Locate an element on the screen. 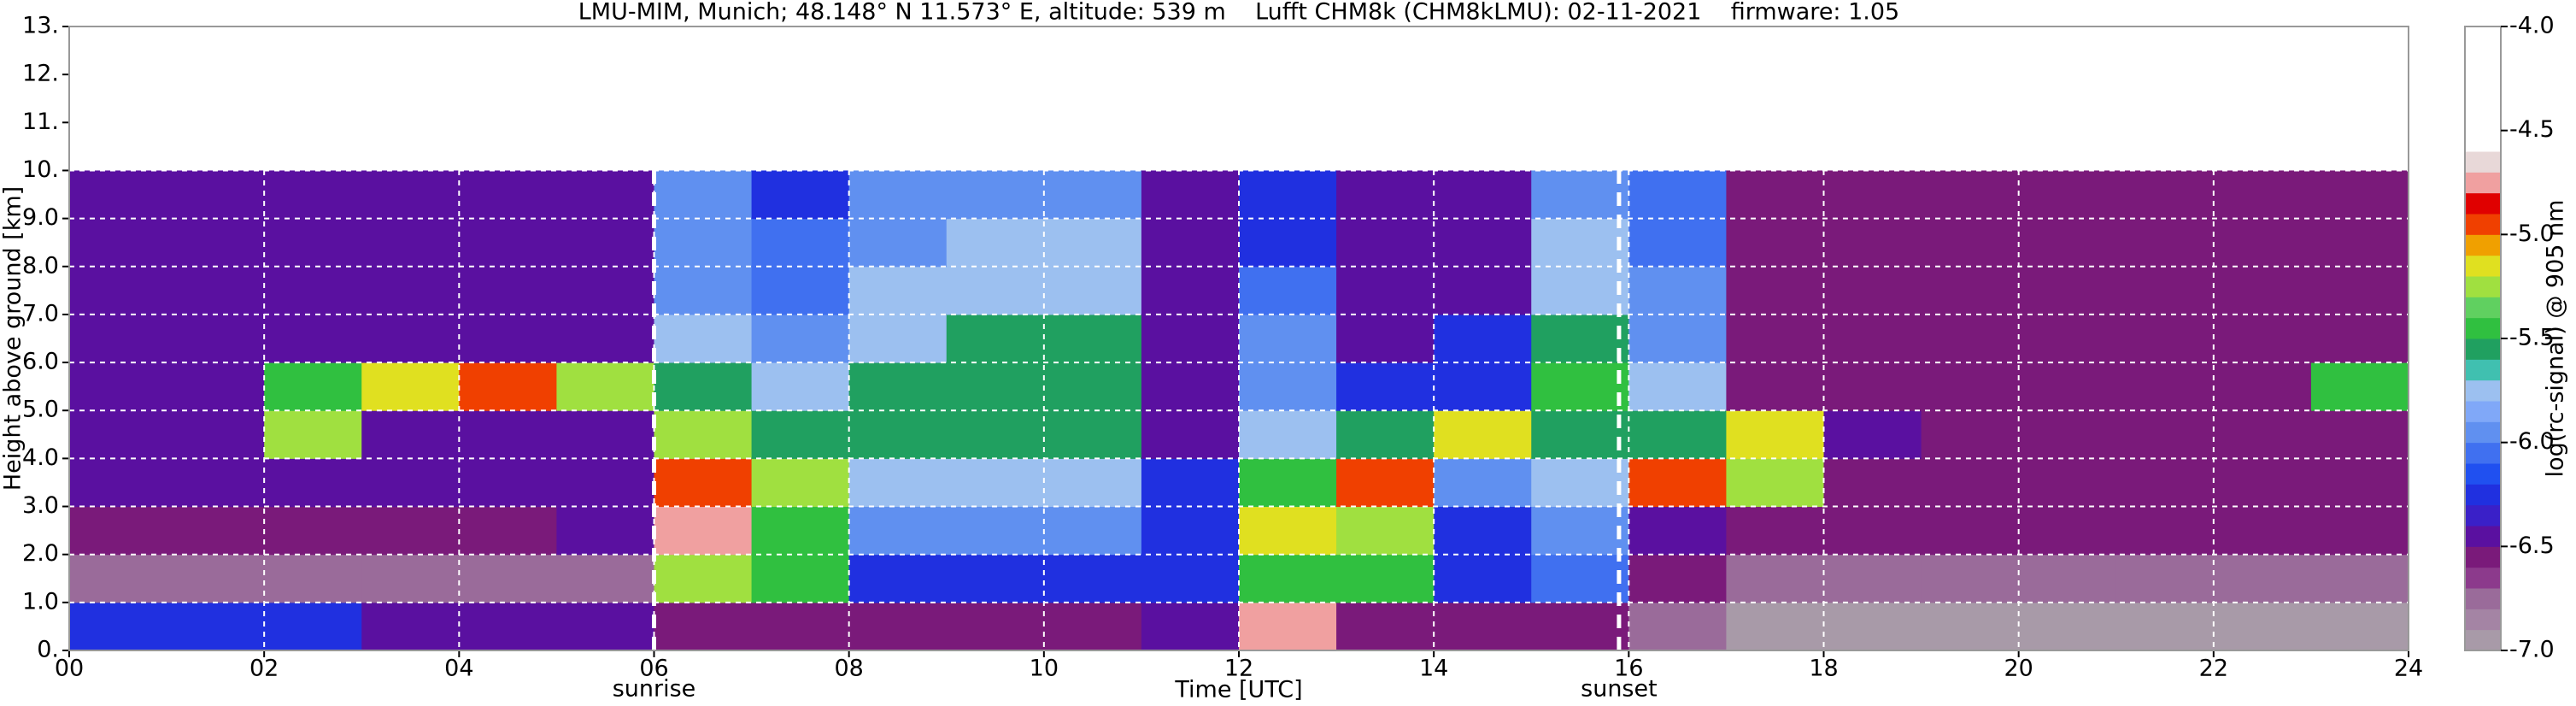  y-tick-label: 4.0 is located at coordinates (40, 457).